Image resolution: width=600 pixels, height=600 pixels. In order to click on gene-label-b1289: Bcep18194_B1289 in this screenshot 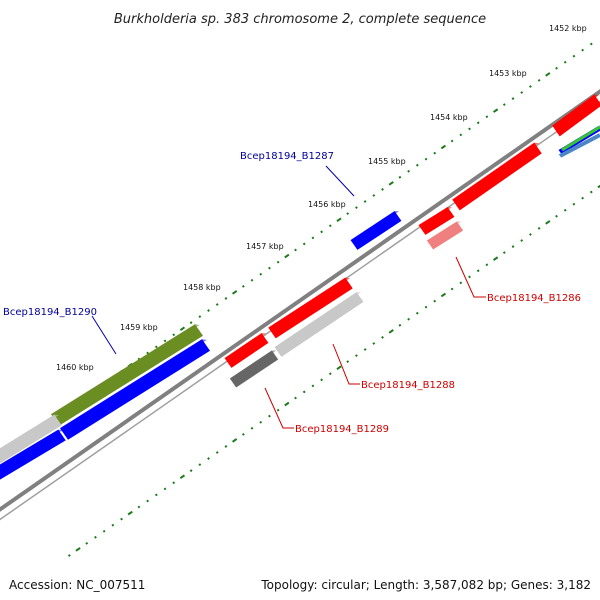, I will do `click(342, 429)`.